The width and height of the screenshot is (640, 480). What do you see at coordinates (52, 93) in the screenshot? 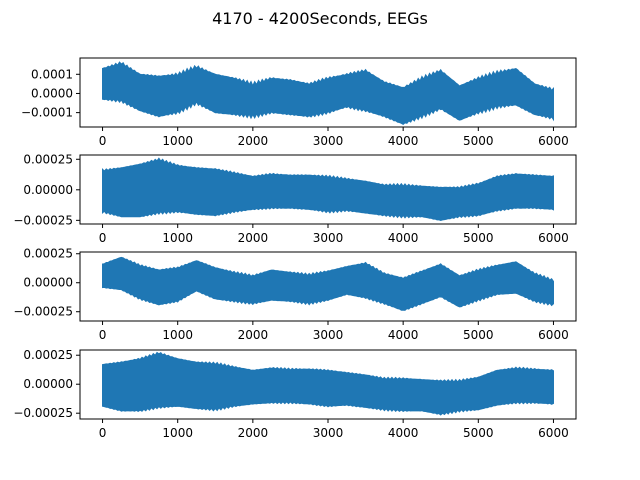
I see `y-tick-label: 0.0000` at bounding box center [52, 93].